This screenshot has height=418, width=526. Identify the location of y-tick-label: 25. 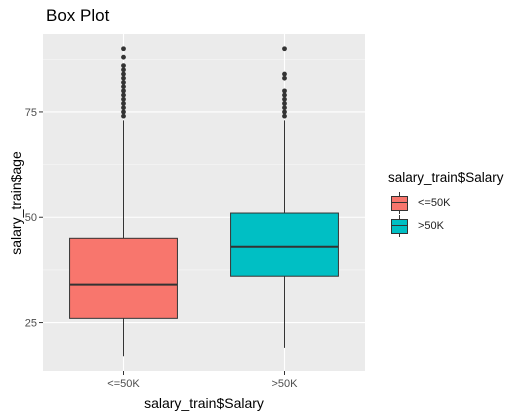
(31, 324).